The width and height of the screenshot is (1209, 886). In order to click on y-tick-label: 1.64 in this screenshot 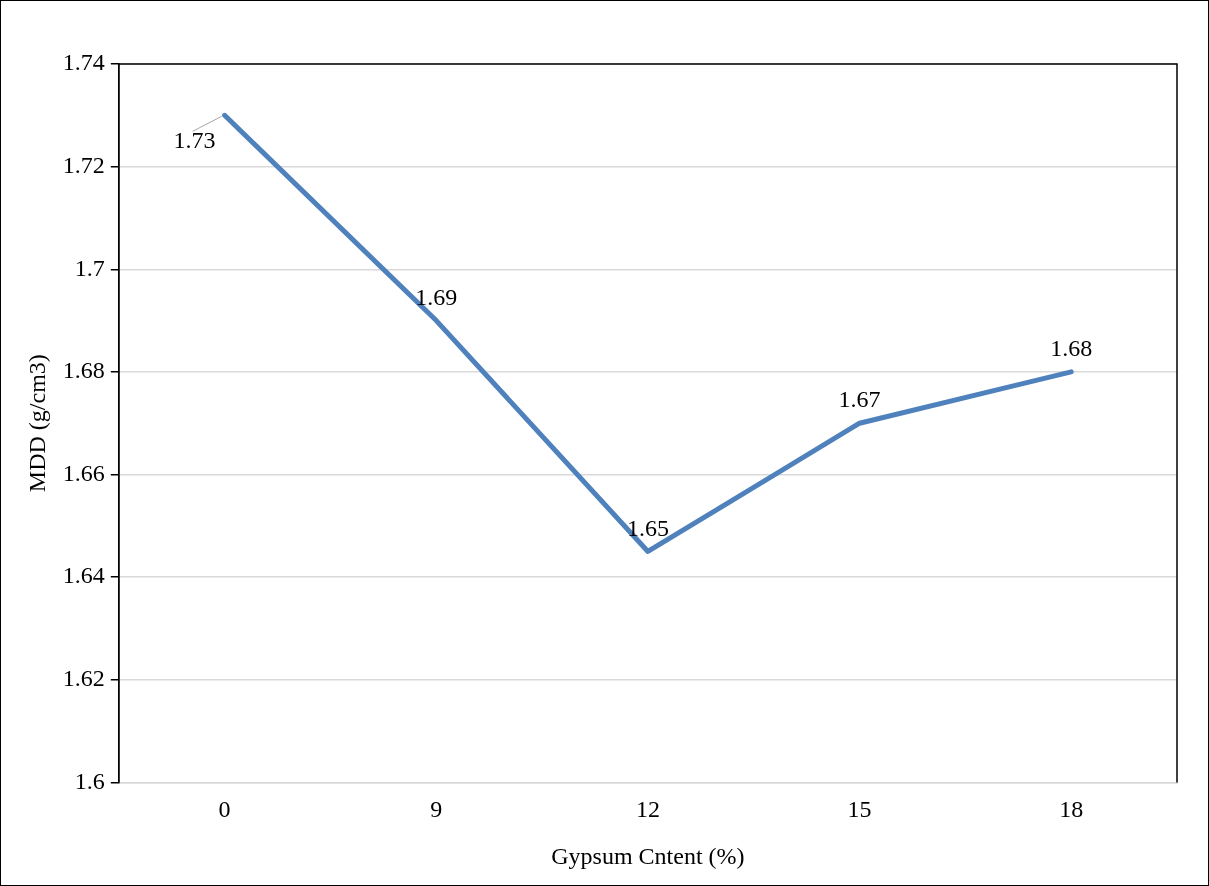, I will do `click(83, 575)`.